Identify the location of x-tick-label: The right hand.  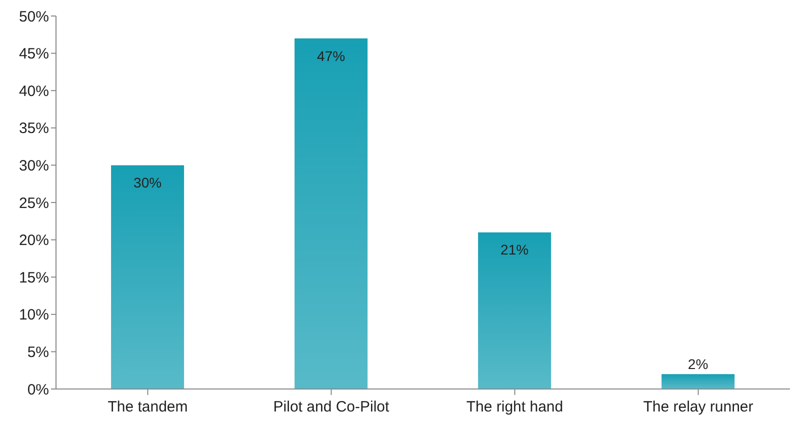
(515, 407).